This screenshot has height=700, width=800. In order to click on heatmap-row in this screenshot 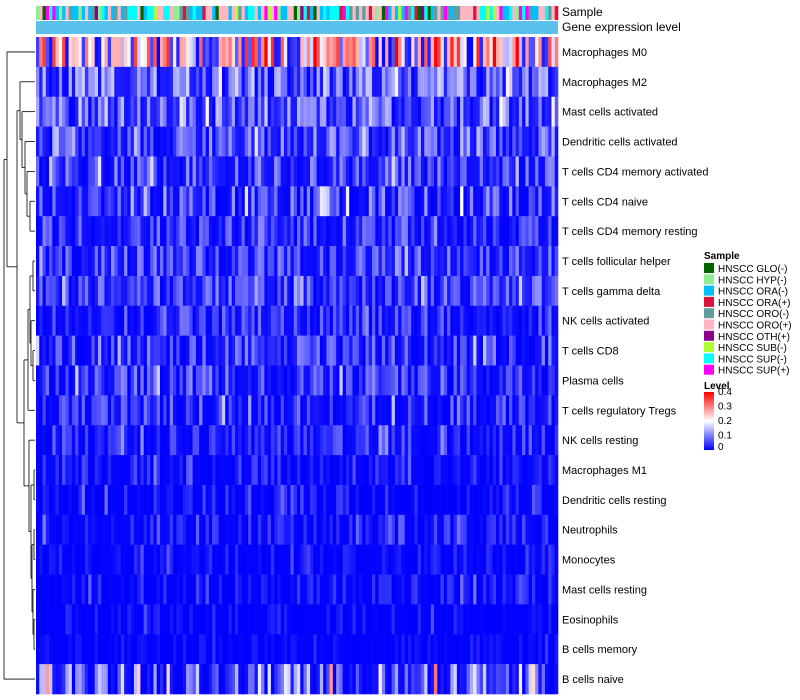, I will do `click(297, 350)`.